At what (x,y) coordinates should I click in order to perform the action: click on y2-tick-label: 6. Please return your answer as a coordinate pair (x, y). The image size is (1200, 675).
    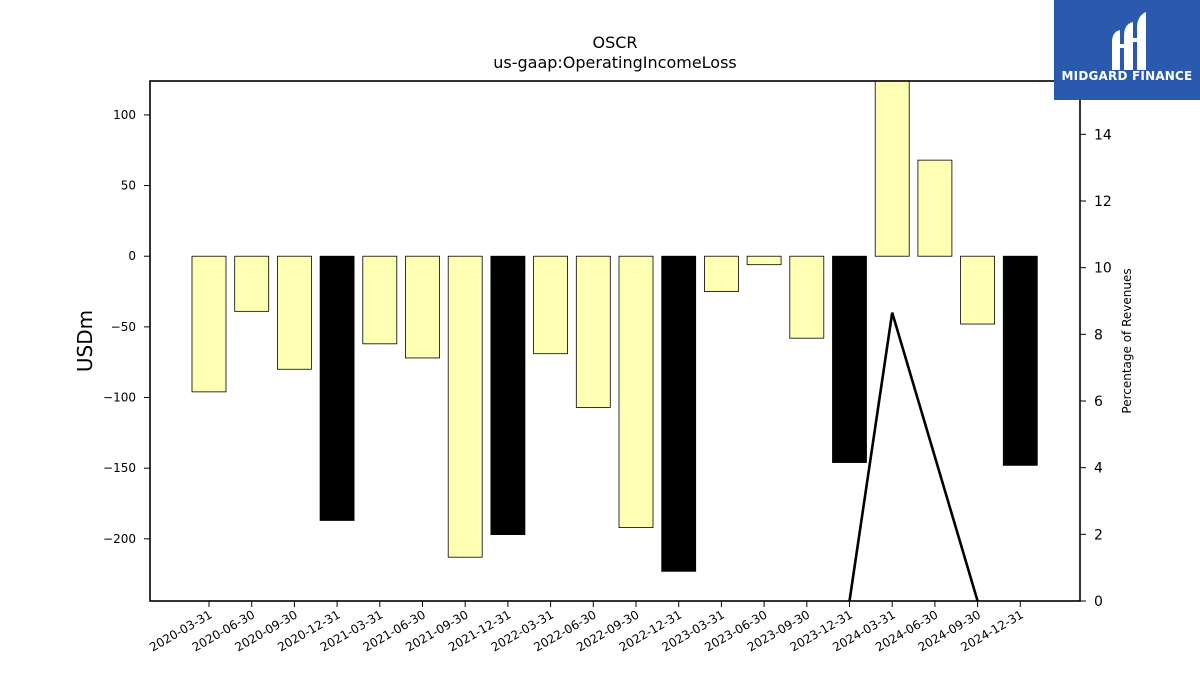
    Looking at the image, I should click on (1098, 402).